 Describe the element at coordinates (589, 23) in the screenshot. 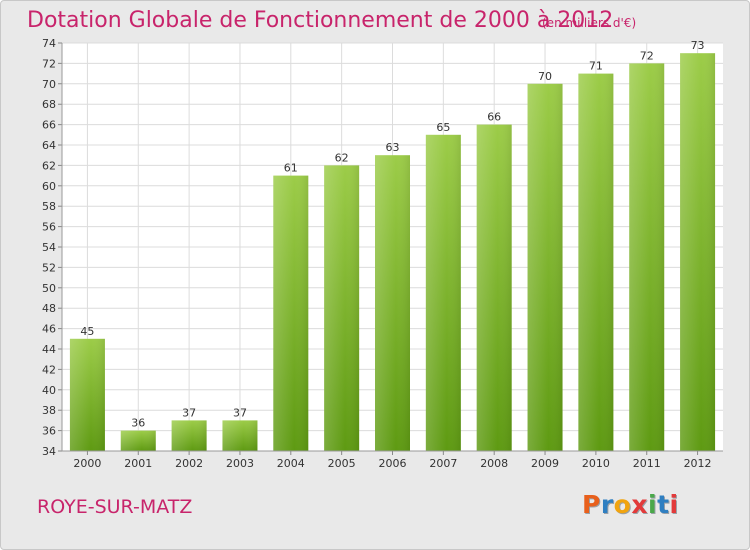

I see `chart-subtitle: (en milliers d'€)` at that location.